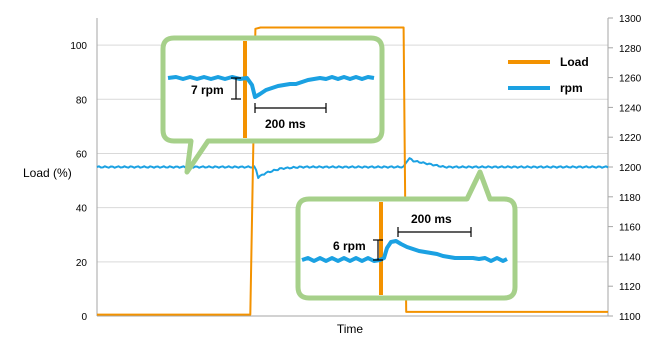 The image size is (658, 341). What do you see at coordinates (630, 228) in the screenshot?
I see `right-tick-label: 1160` at bounding box center [630, 228].